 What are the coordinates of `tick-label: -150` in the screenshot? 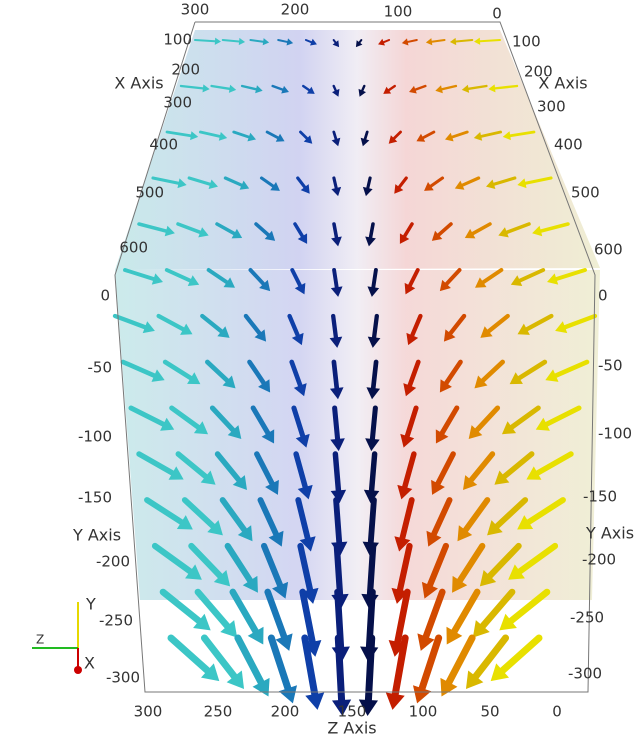 It's located at (600, 497).